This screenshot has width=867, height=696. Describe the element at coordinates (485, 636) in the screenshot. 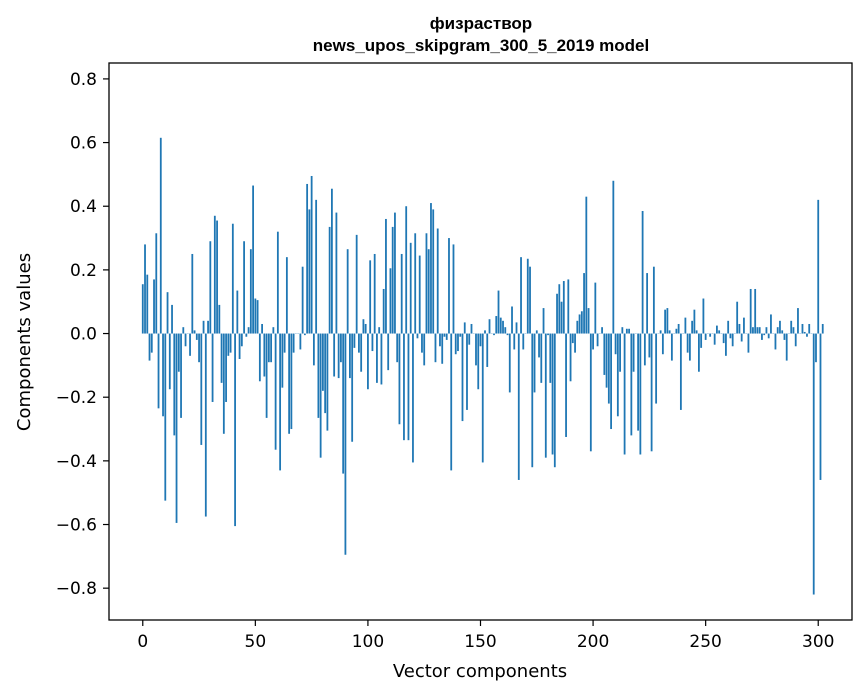

I see `x-axis-ticks: 0 50 100 150 200 250 300` at that location.